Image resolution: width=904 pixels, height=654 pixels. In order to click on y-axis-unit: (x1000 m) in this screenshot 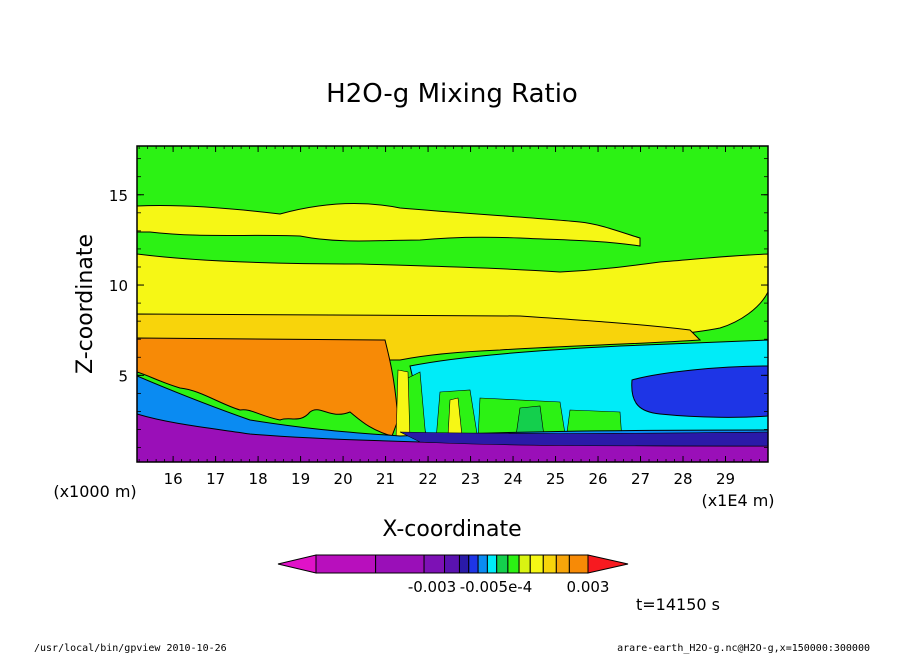, I will do `click(94, 491)`.